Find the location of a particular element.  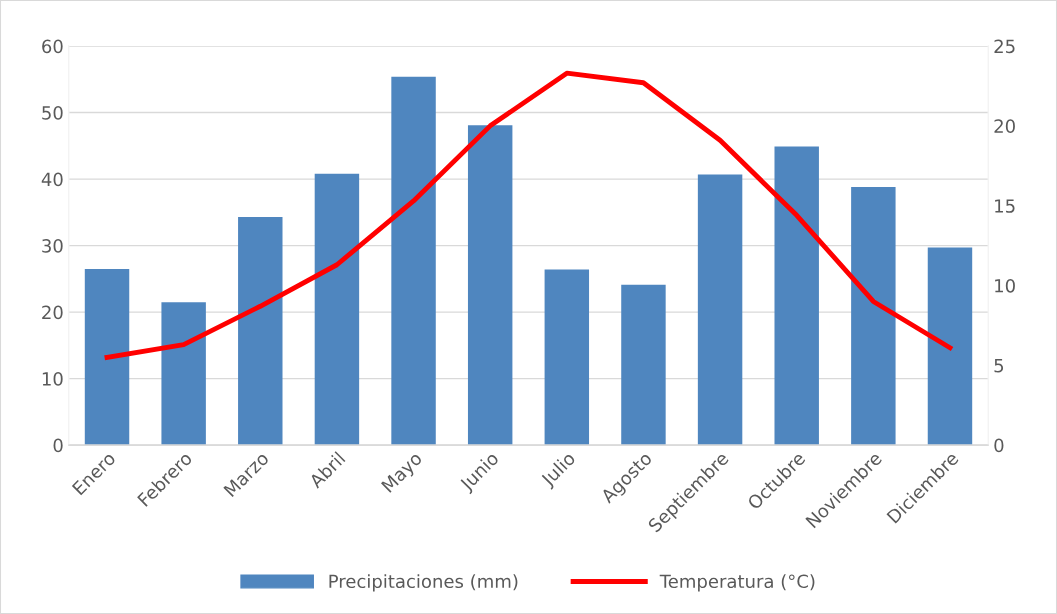

y2-tick-label: 20 is located at coordinates (1004, 126).